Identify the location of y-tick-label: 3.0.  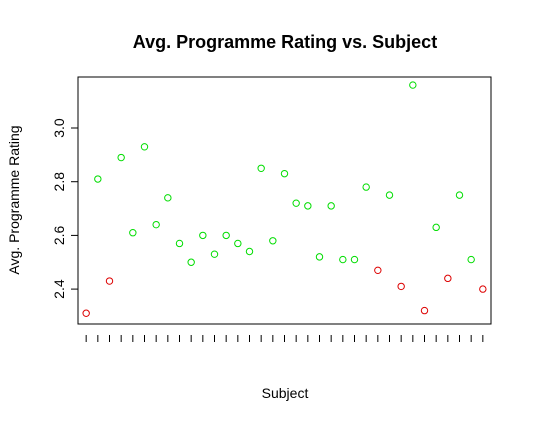
(59, 128).